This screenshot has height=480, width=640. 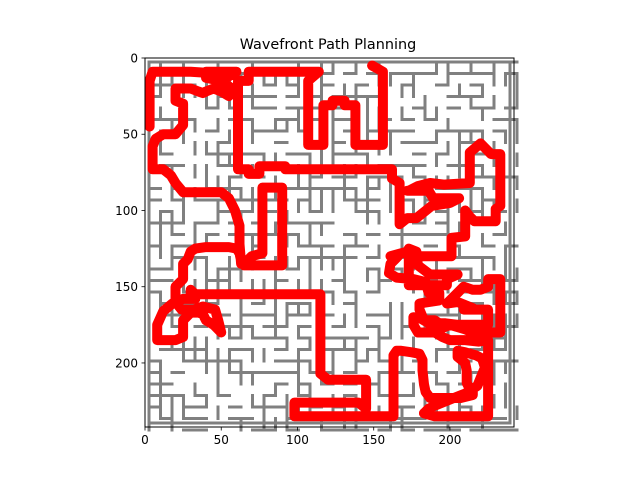 What do you see at coordinates (372, 65) in the screenshot?
I see `path-start-point` at bounding box center [372, 65].